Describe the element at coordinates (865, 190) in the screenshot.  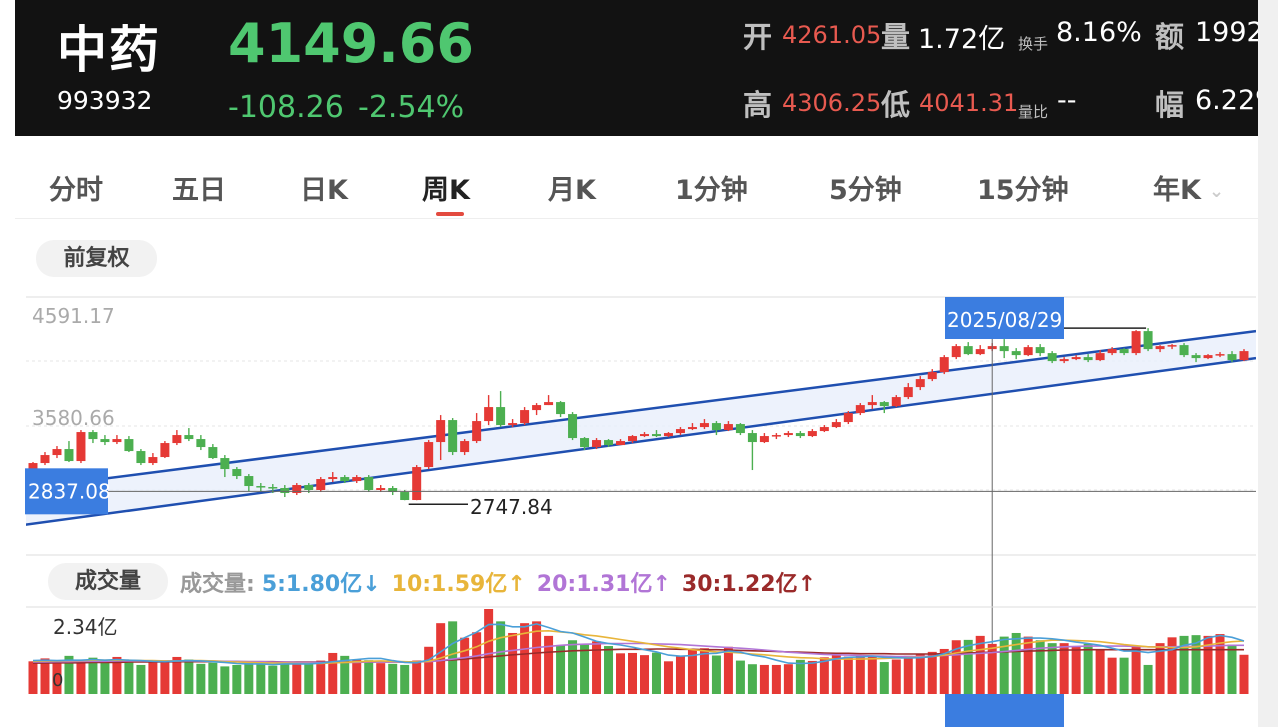
I see `tab-5-minute: 5分钟` at that location.